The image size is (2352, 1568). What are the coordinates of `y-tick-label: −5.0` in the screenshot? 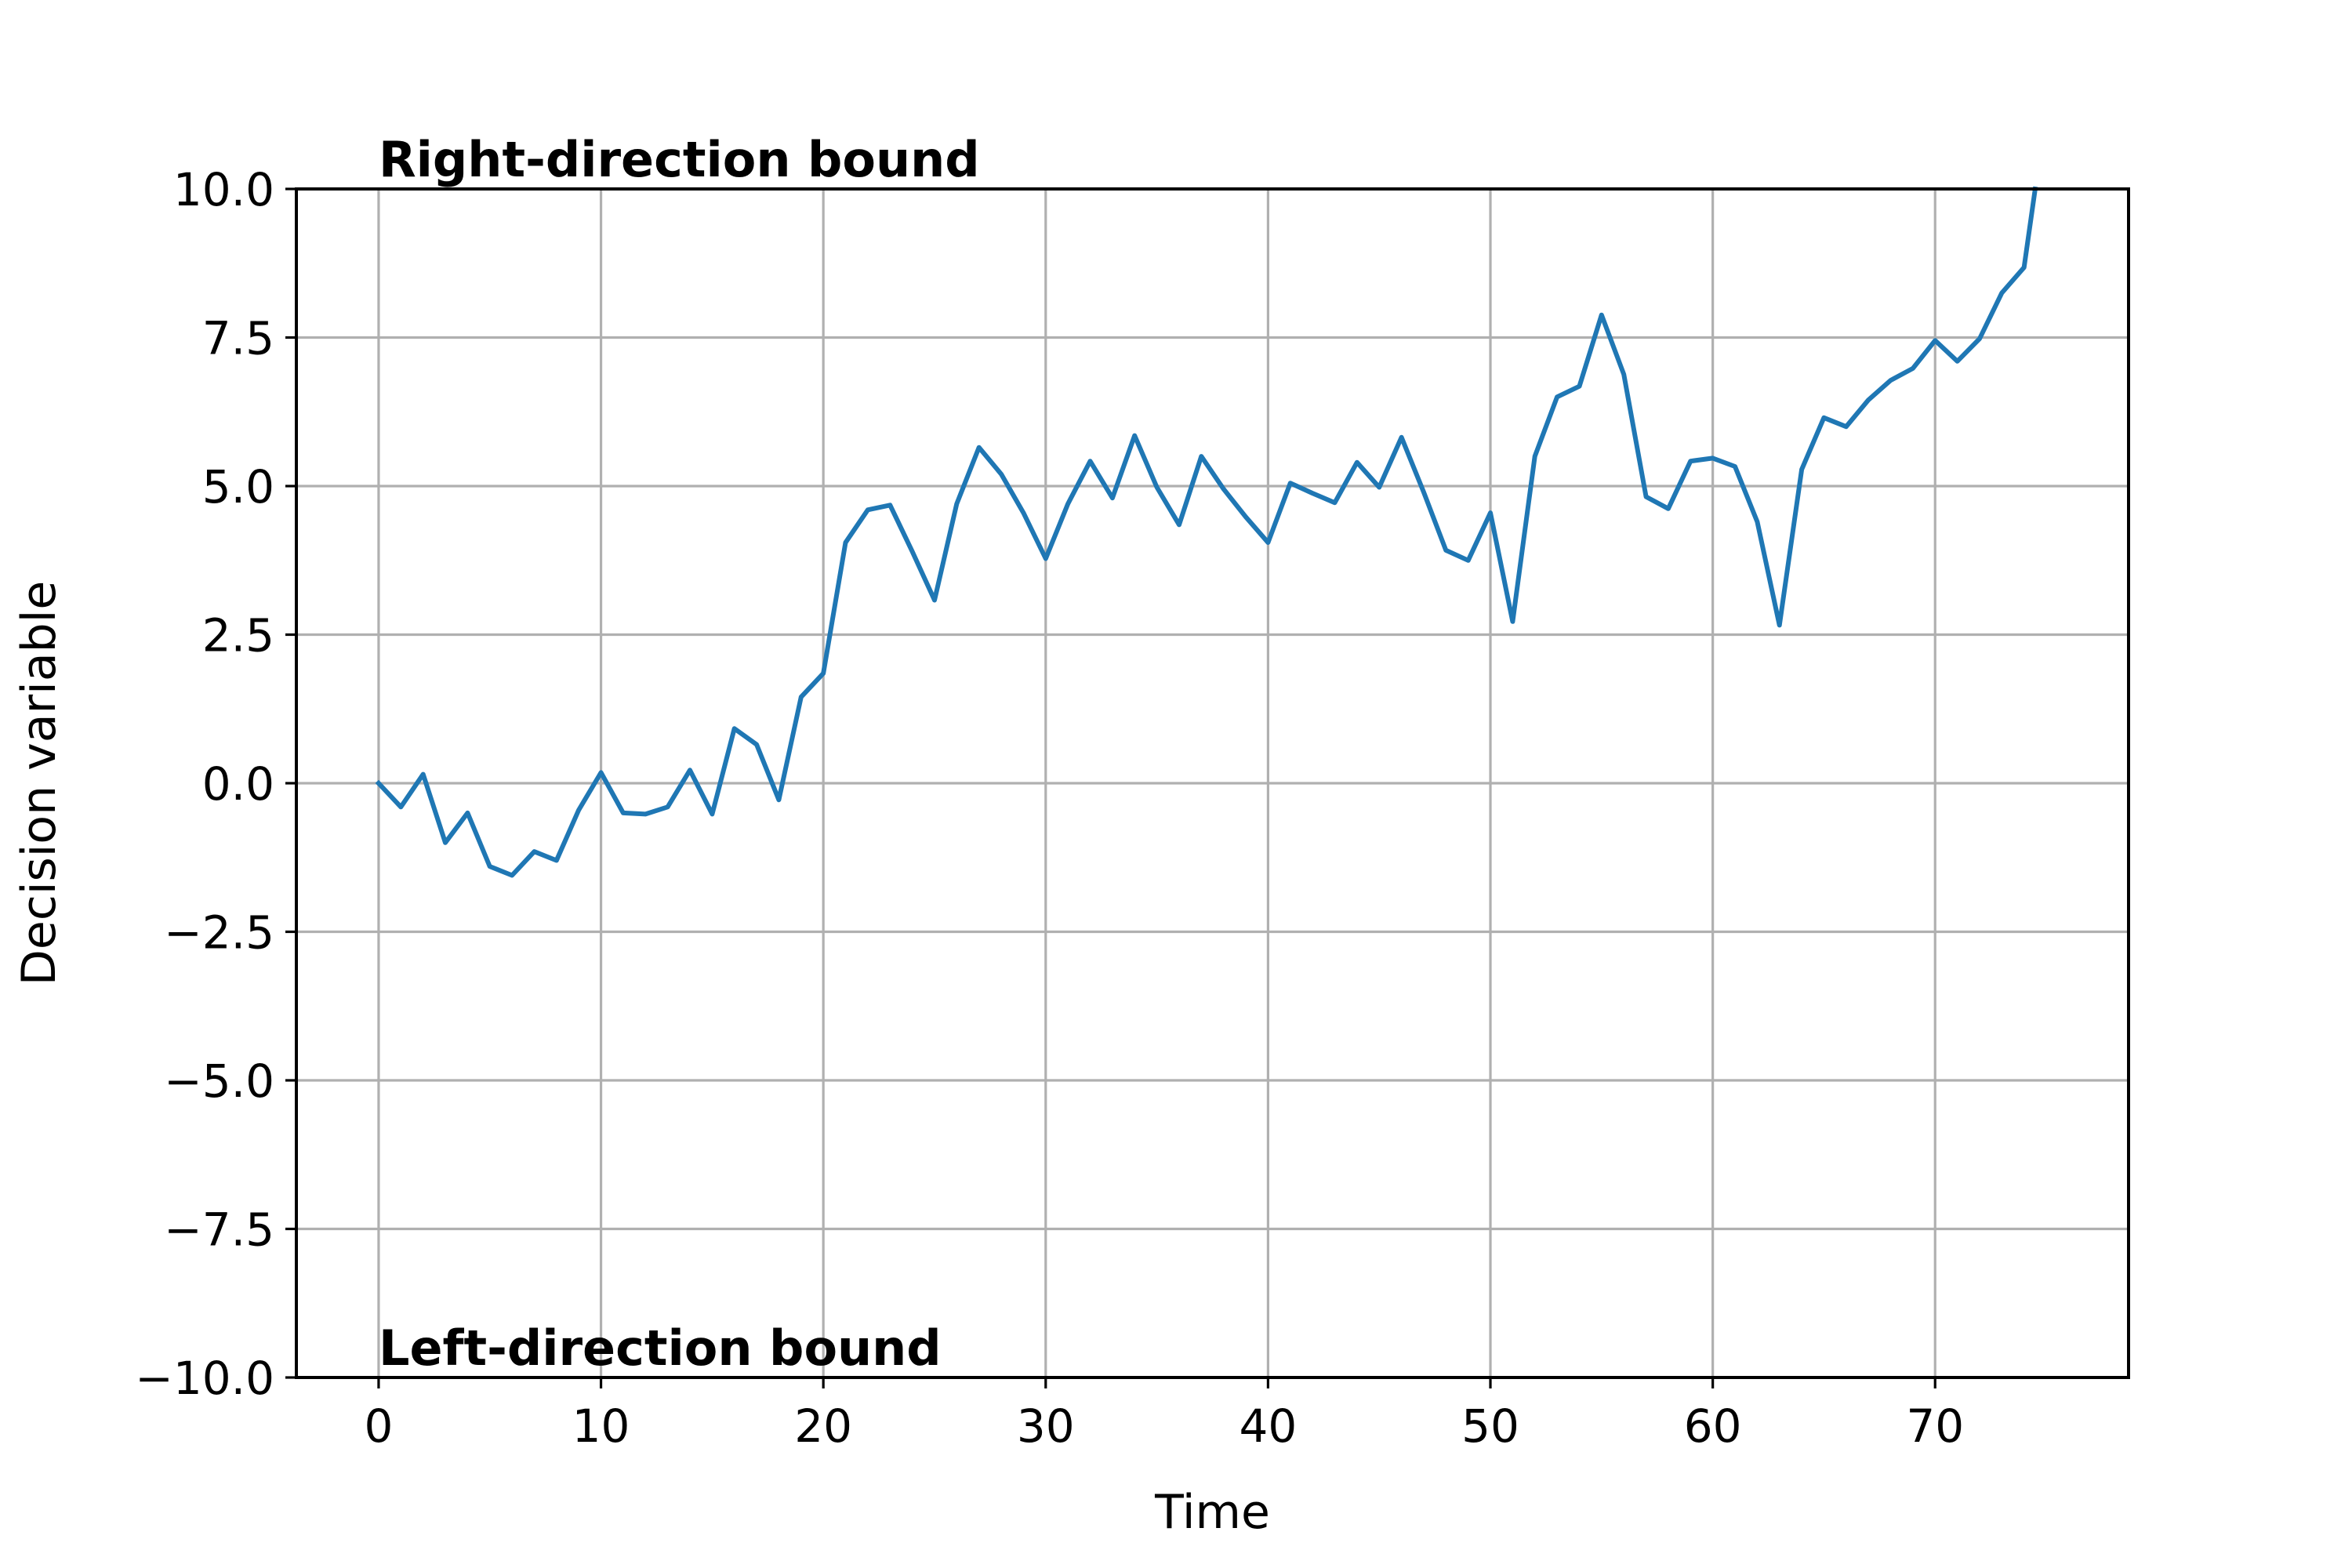 It's located at (219, 1081).